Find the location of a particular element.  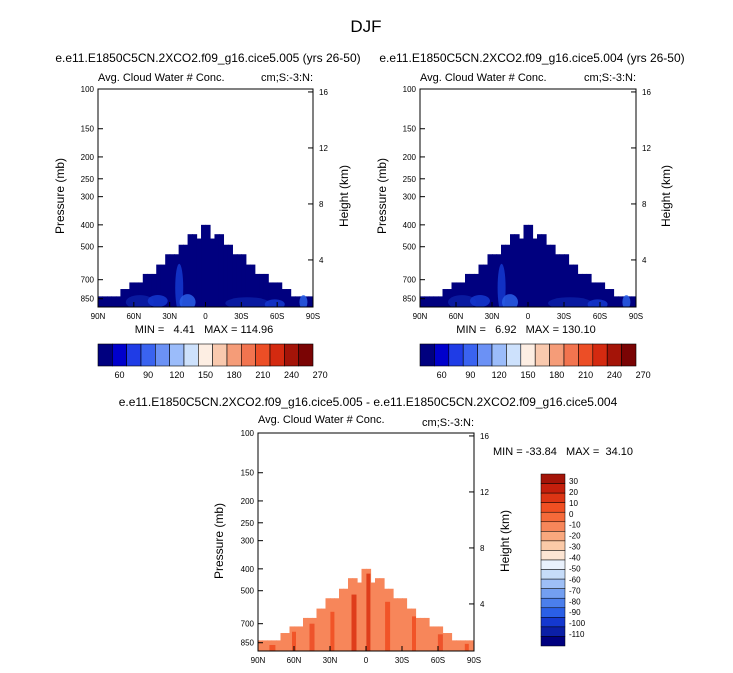

pressure-tick-label: 700 is located at coordinates (88, 280).